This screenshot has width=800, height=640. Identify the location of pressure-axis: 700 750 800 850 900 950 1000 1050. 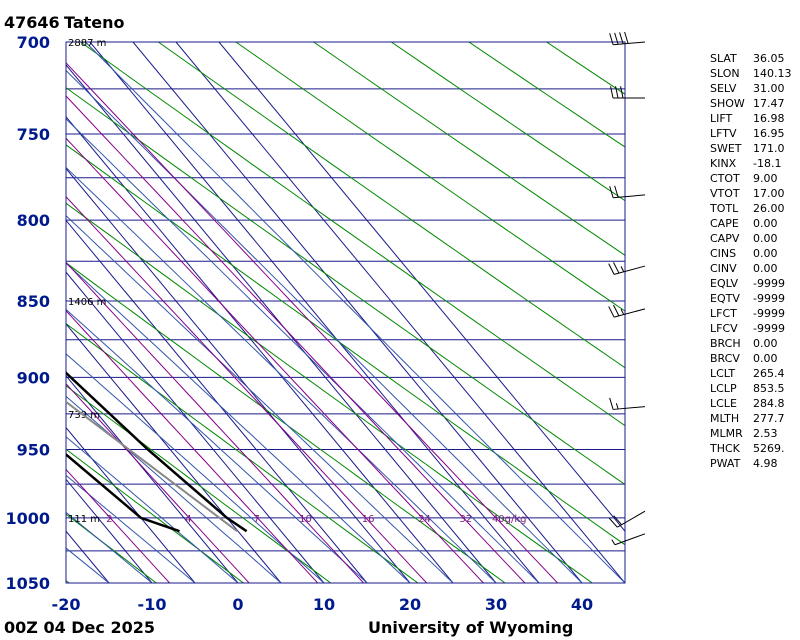
(27, 313).